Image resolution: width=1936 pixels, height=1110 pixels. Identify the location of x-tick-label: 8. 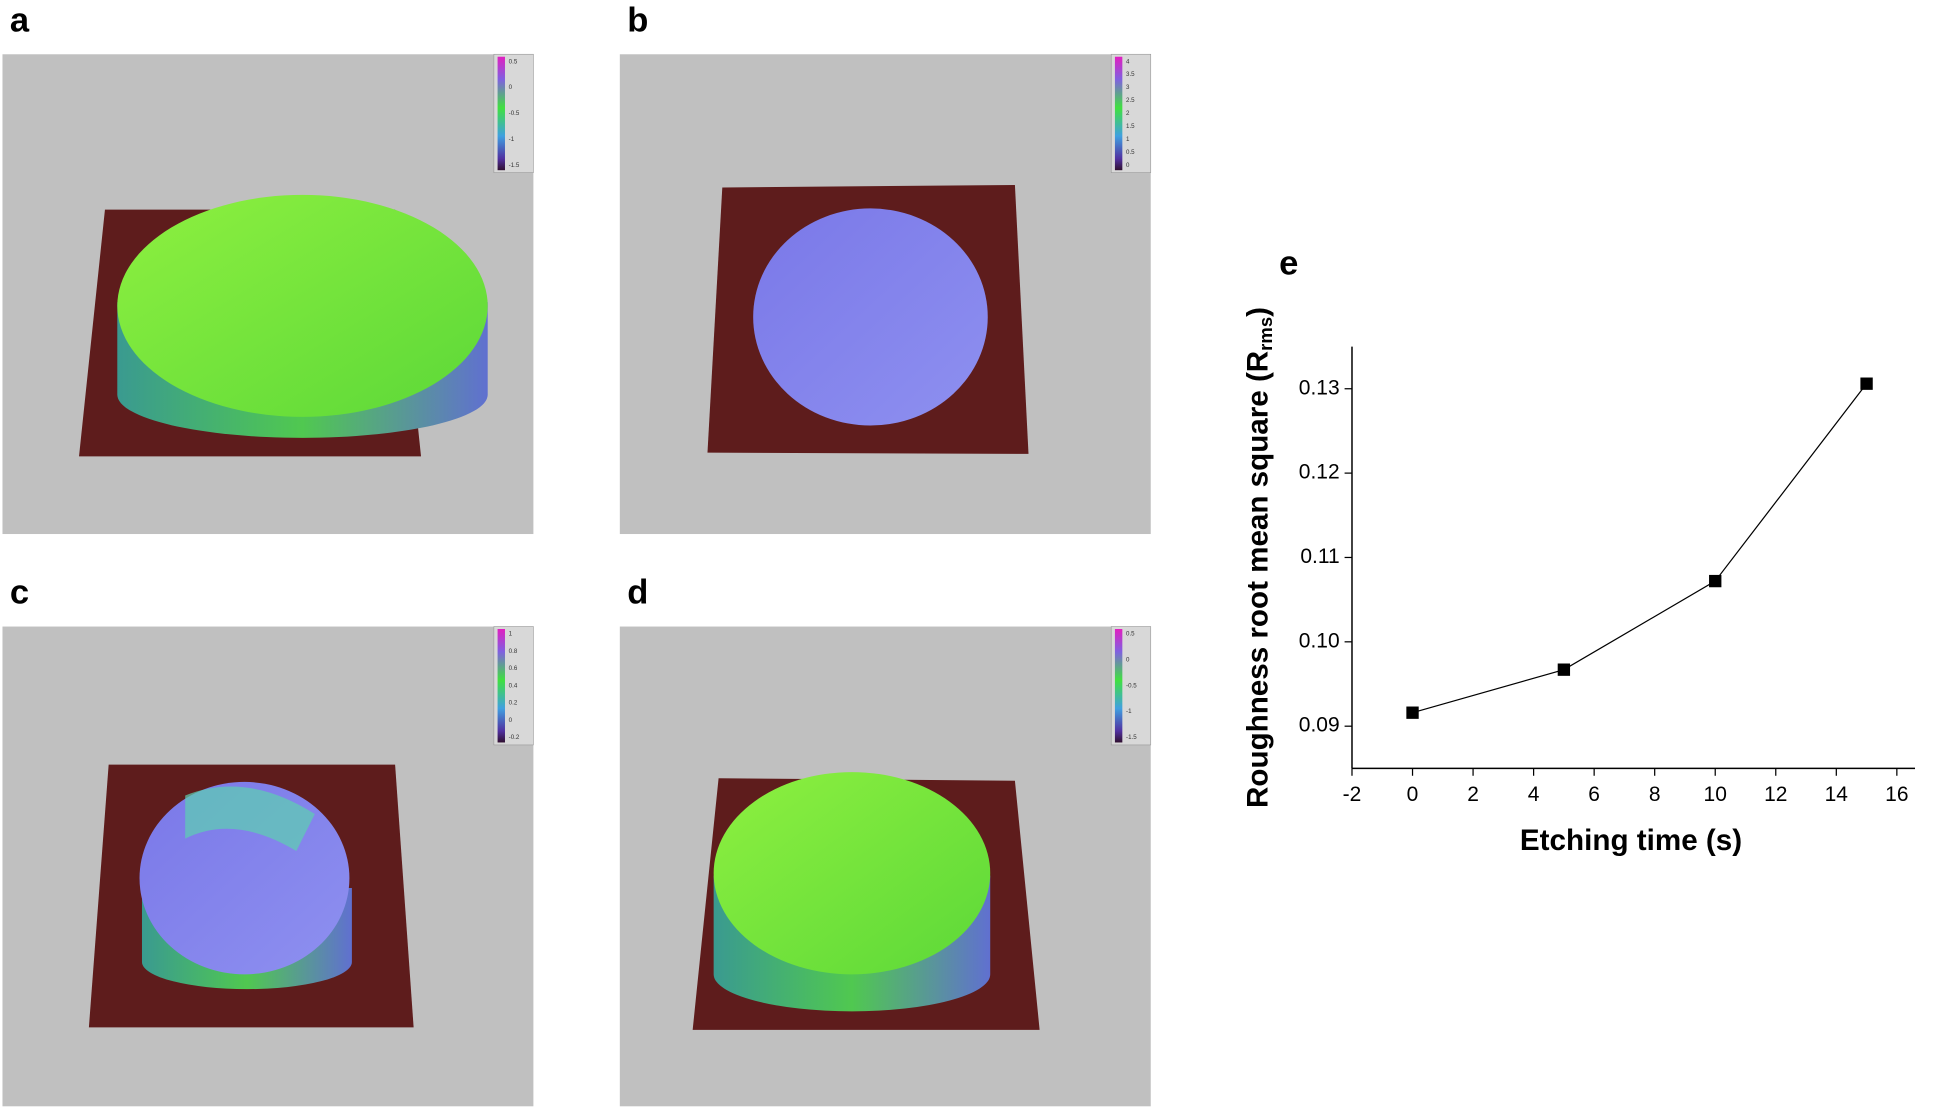
(1655, 794).